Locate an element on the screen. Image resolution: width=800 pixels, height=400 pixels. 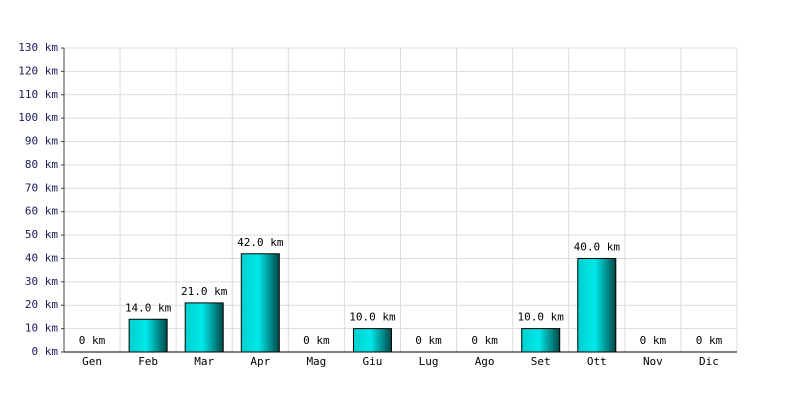
x-tick-label: Lug is located at coordinates (429, 361).